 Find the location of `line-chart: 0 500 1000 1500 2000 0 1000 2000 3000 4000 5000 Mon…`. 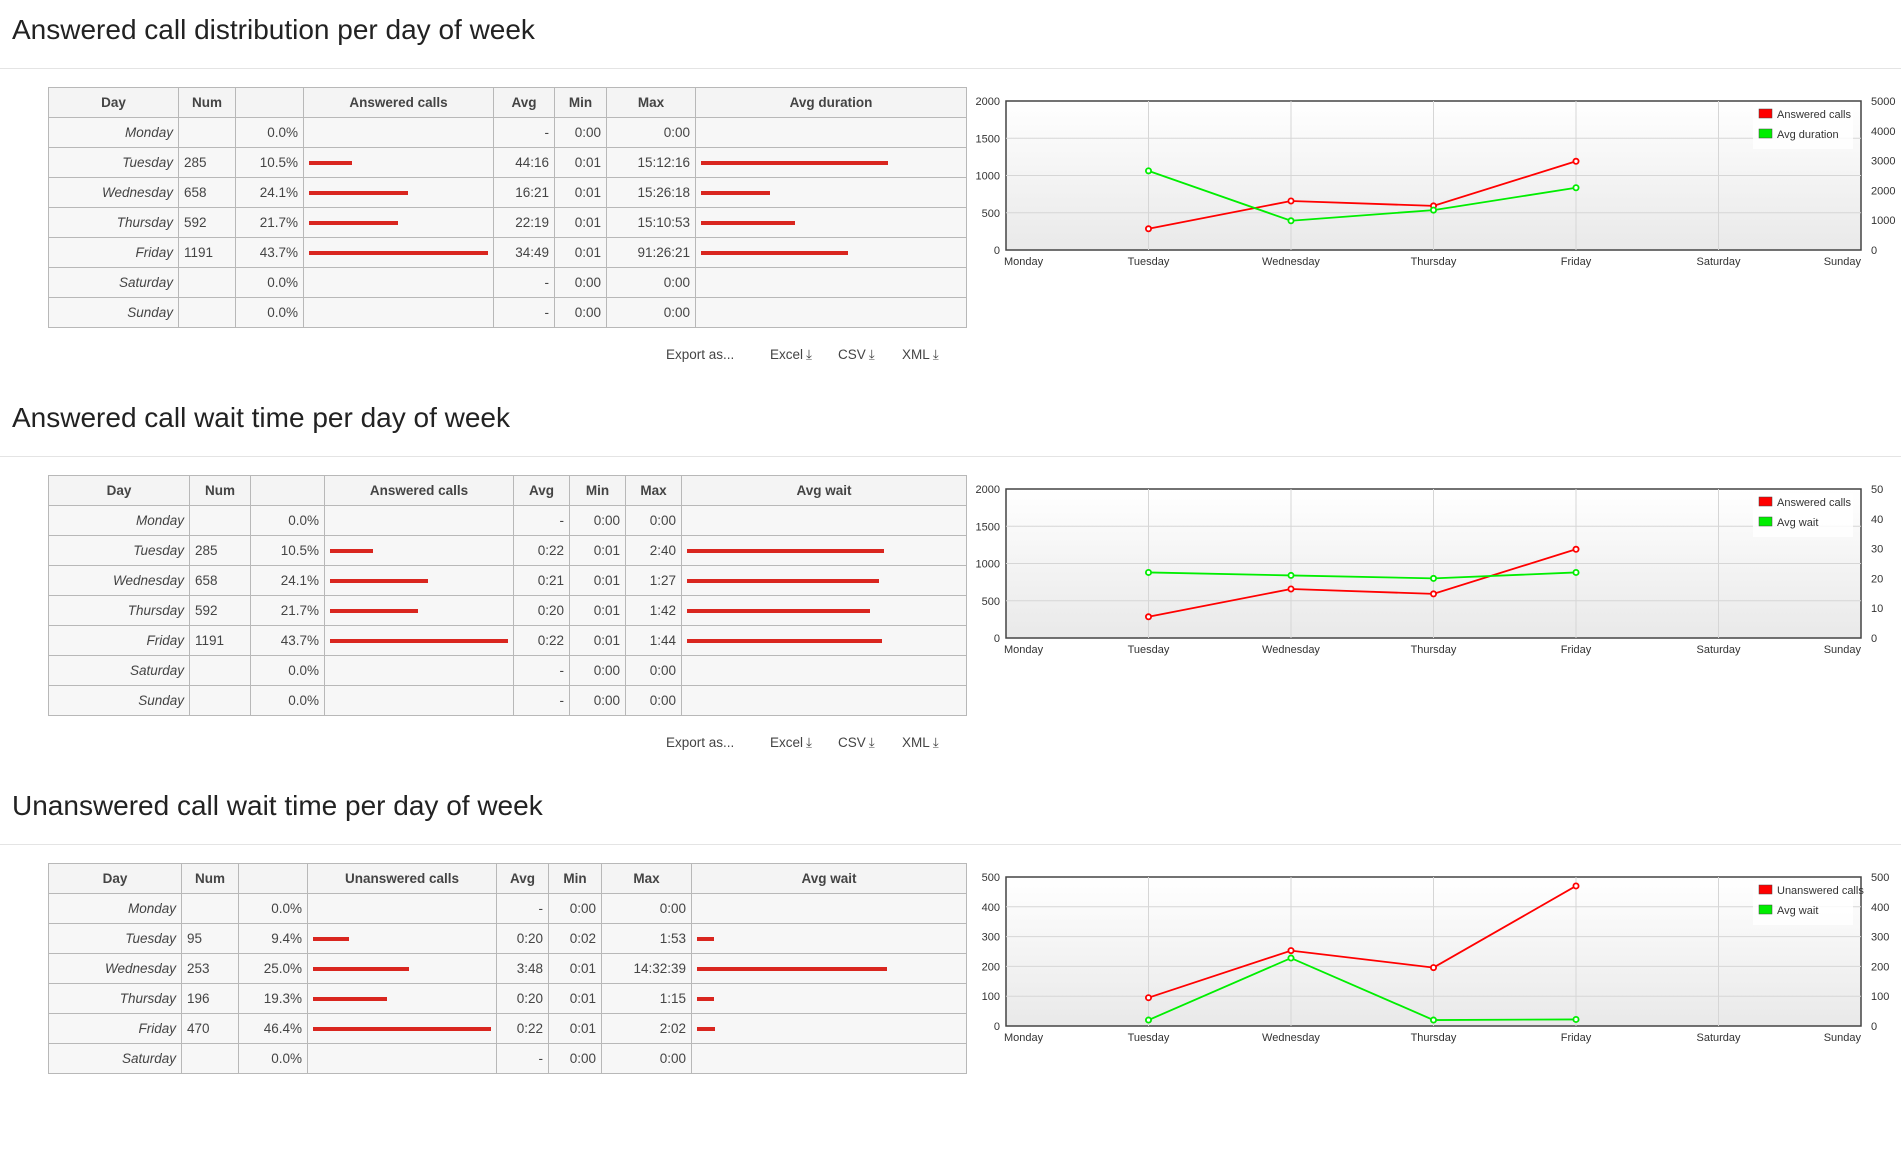

line-chart: 0 500 1000 1500 2000 0 1000 2000 3000 4000 5000 Mon… is located at coordinates (1436, 182).